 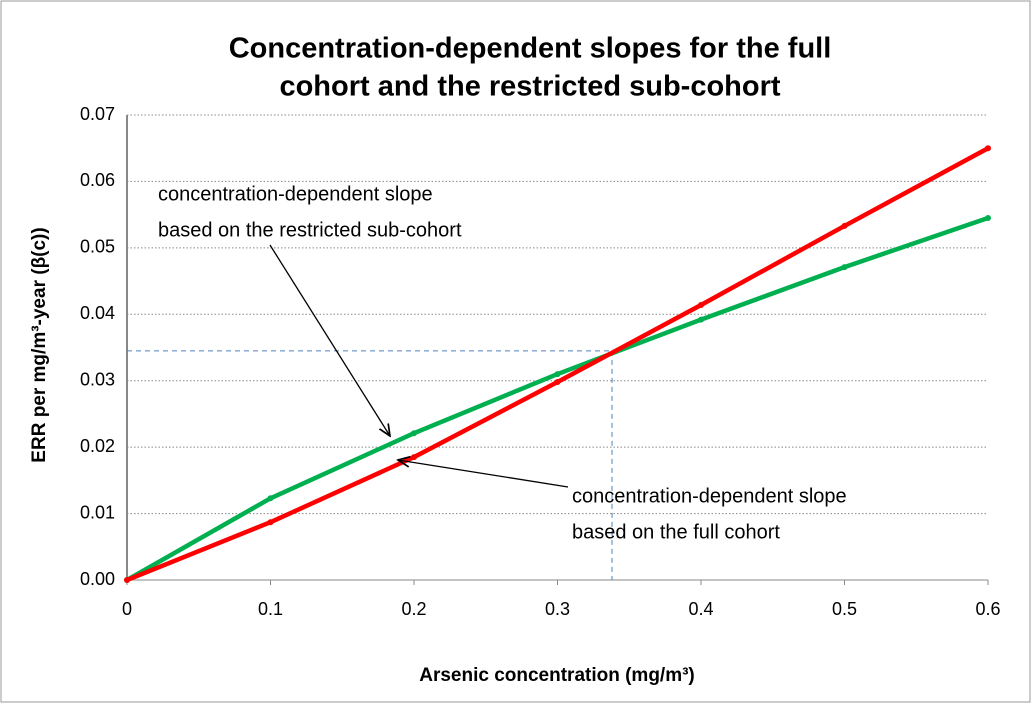 I want to click on y-tick-label: 0.03, so click(x=97, y=379).